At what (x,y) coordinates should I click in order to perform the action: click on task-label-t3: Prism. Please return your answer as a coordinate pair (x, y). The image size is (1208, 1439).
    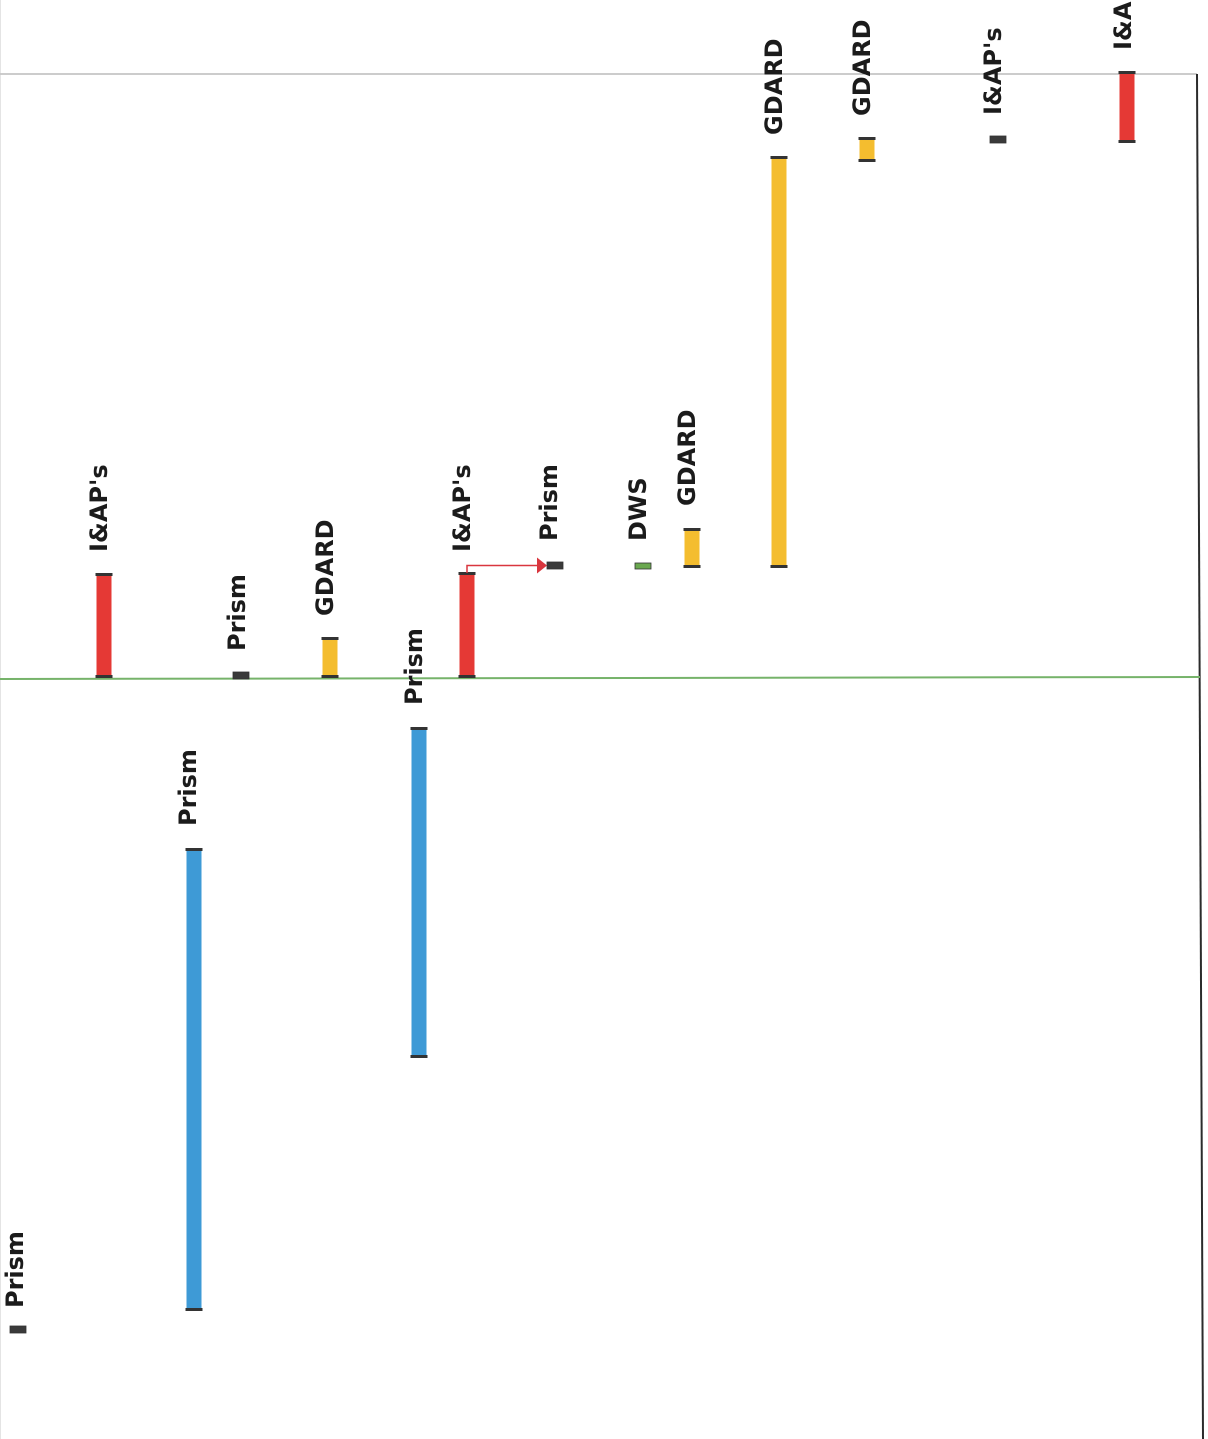
    Looking at the image, I should click on (188, 787).